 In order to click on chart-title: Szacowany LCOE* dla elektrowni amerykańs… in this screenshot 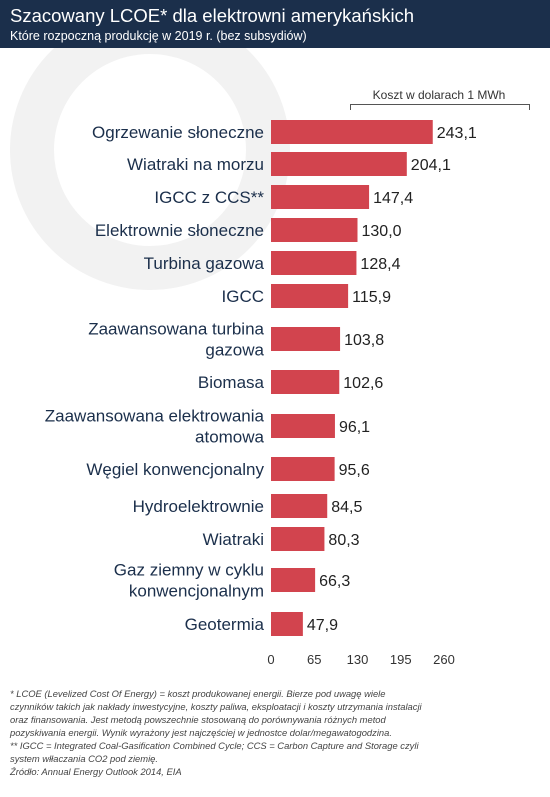, I will do `click(212, 15)`.